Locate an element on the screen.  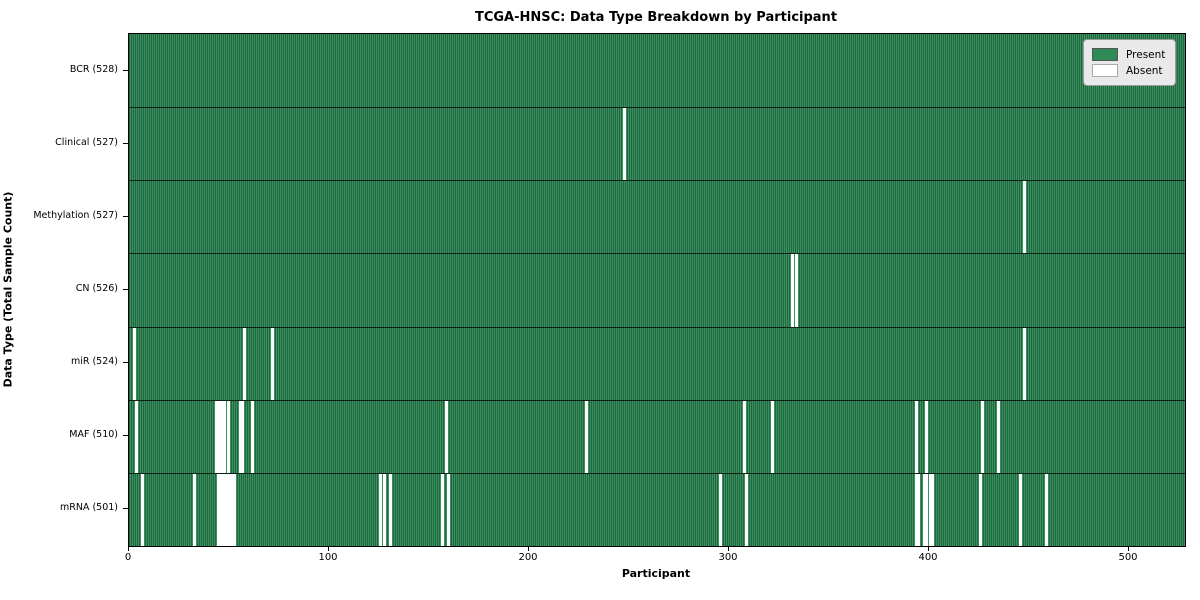
x-axis-label: Participant is located at coordinates (656, 573).